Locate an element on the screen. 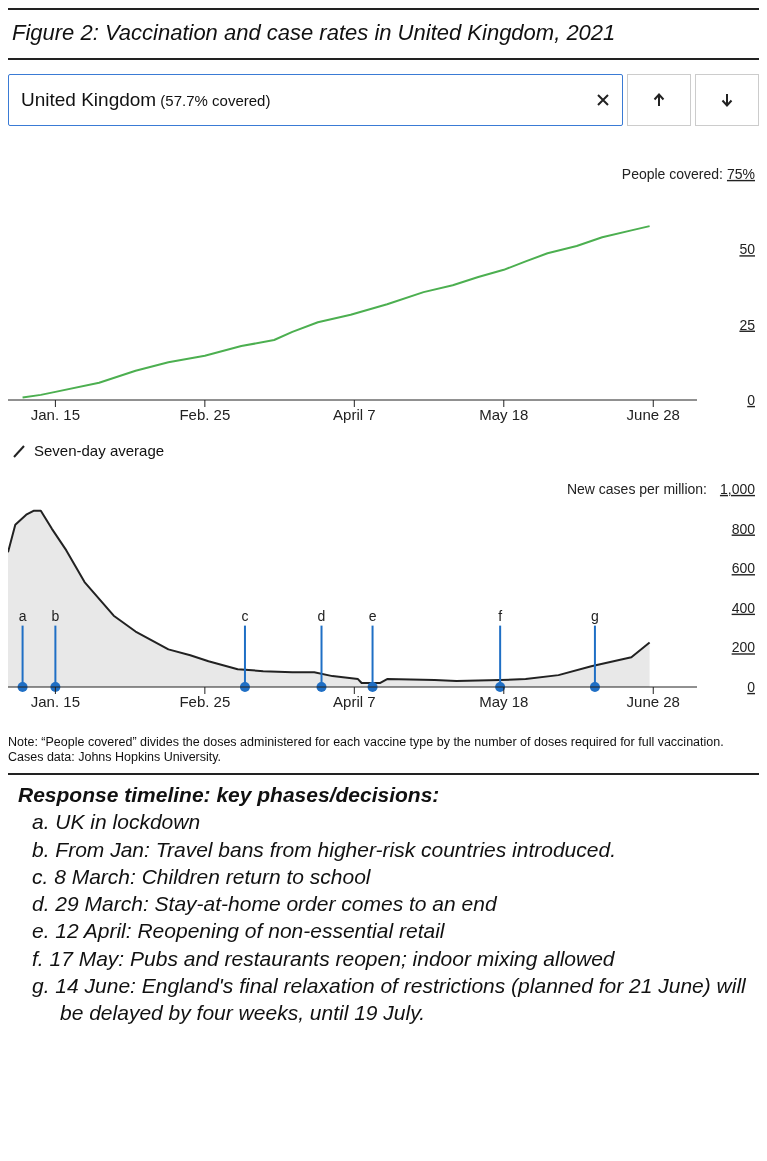 This screenshot has height=1161, width=767. ref-line-label: g is located at coordinates (595, 615).